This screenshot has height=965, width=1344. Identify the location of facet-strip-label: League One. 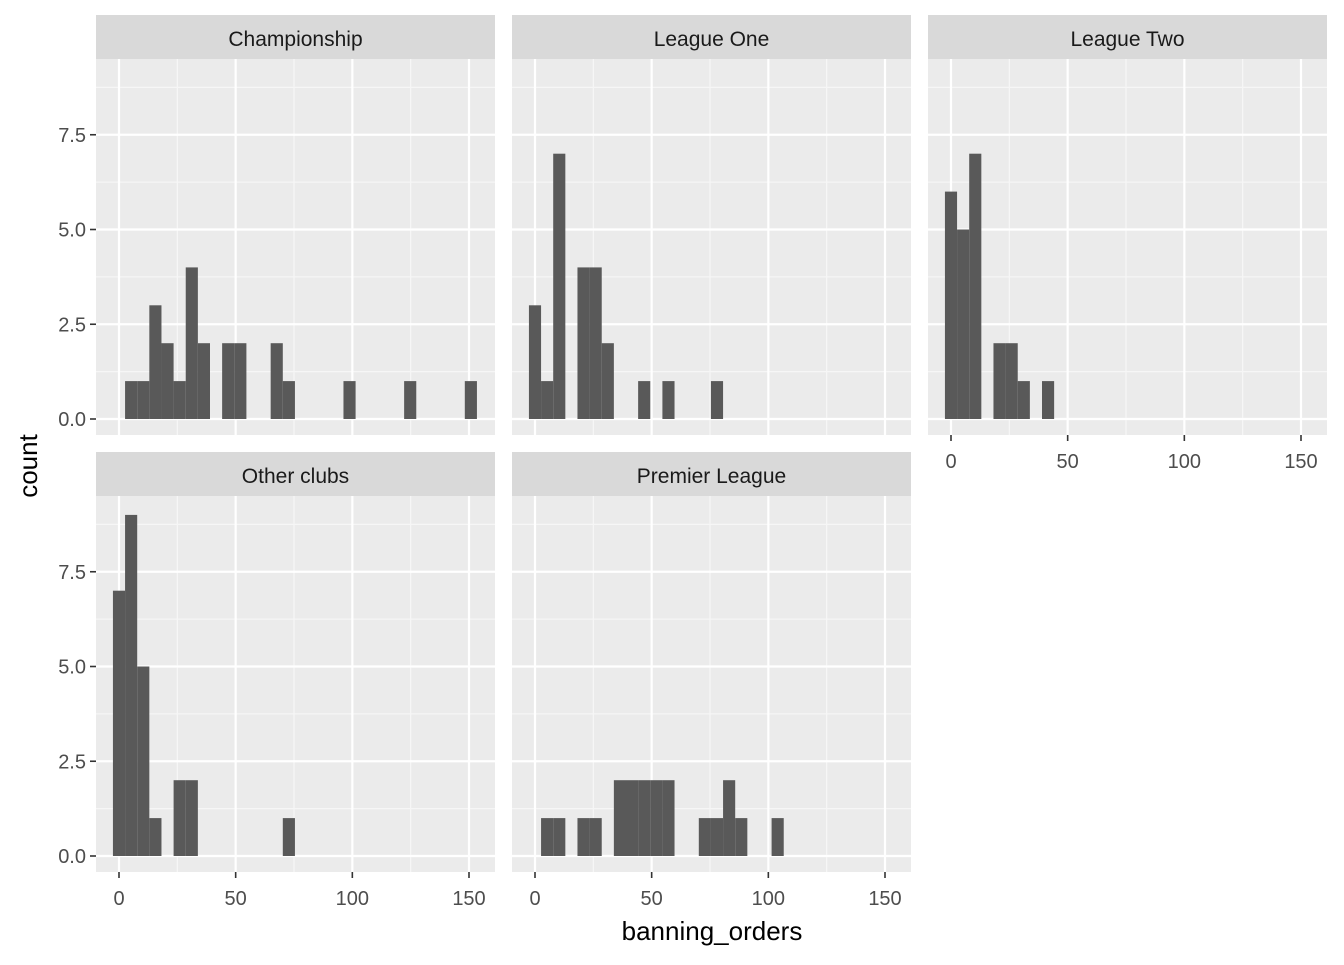
(712, 39).